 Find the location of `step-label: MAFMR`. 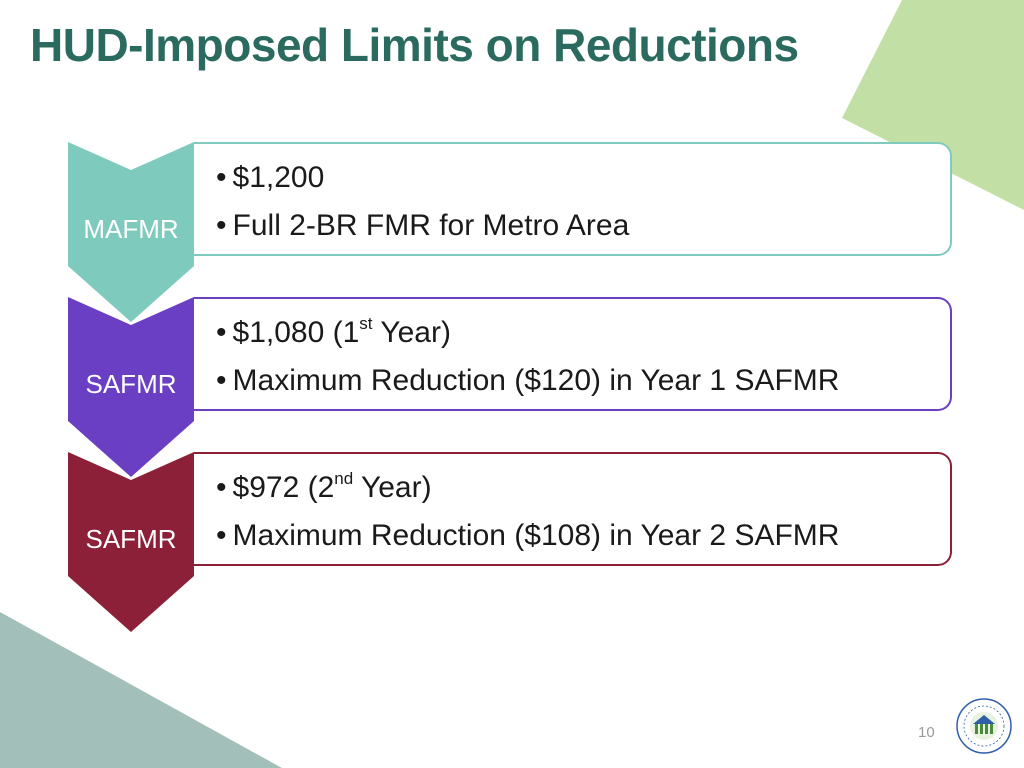

step-label: MAFMR is located at coordinates (131, 229).